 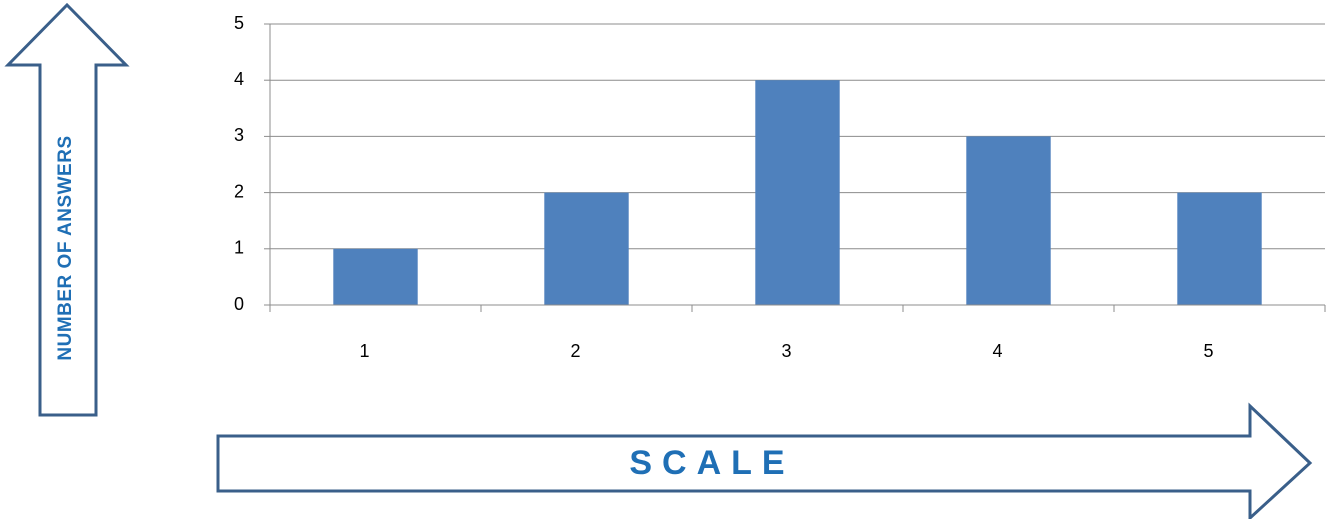 I want to click on y-tick-label: 0, so click(x=239, y=304).